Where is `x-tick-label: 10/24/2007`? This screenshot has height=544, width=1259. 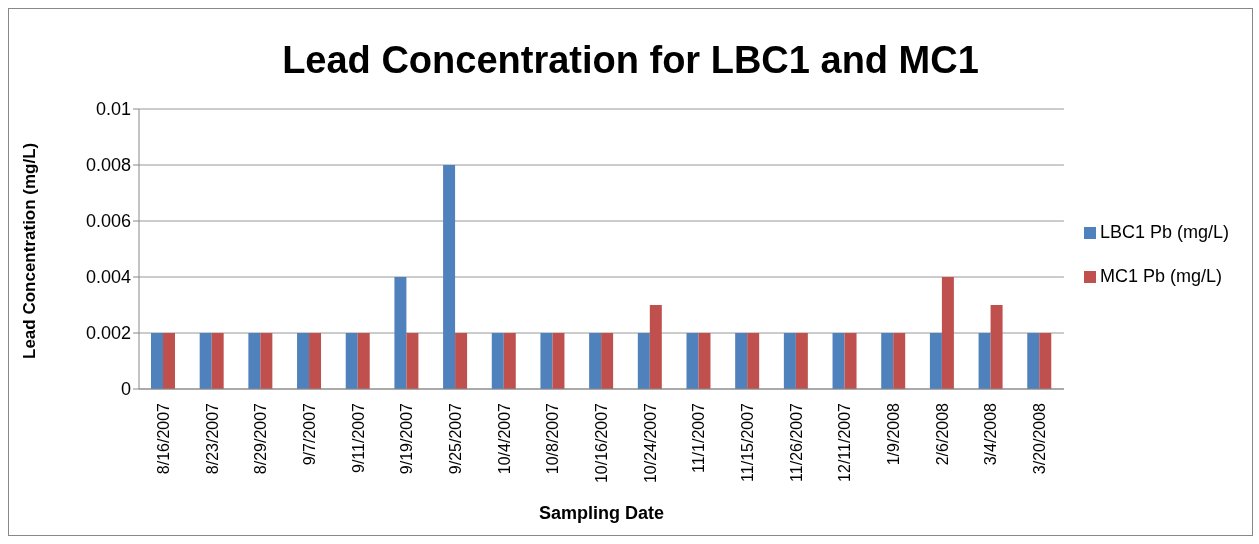
x-tick-label: 10/24/2007 is located at coordinates (650, 443).